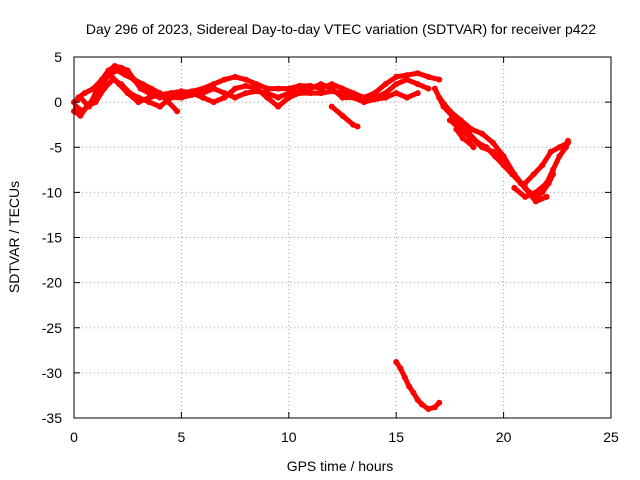 The width and height of the screenshot is (640, 480). I want to click on x-tick-label: 0, so click(74, 437).